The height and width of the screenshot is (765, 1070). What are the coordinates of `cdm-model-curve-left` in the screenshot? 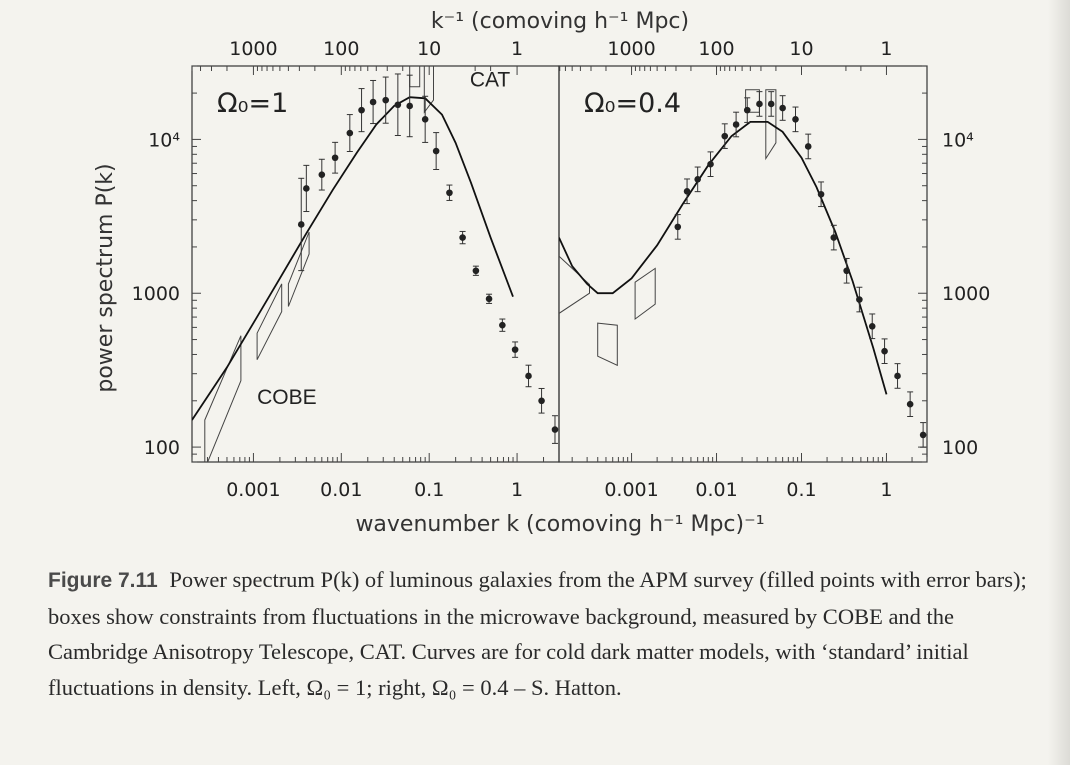 It's located at (353, 258).